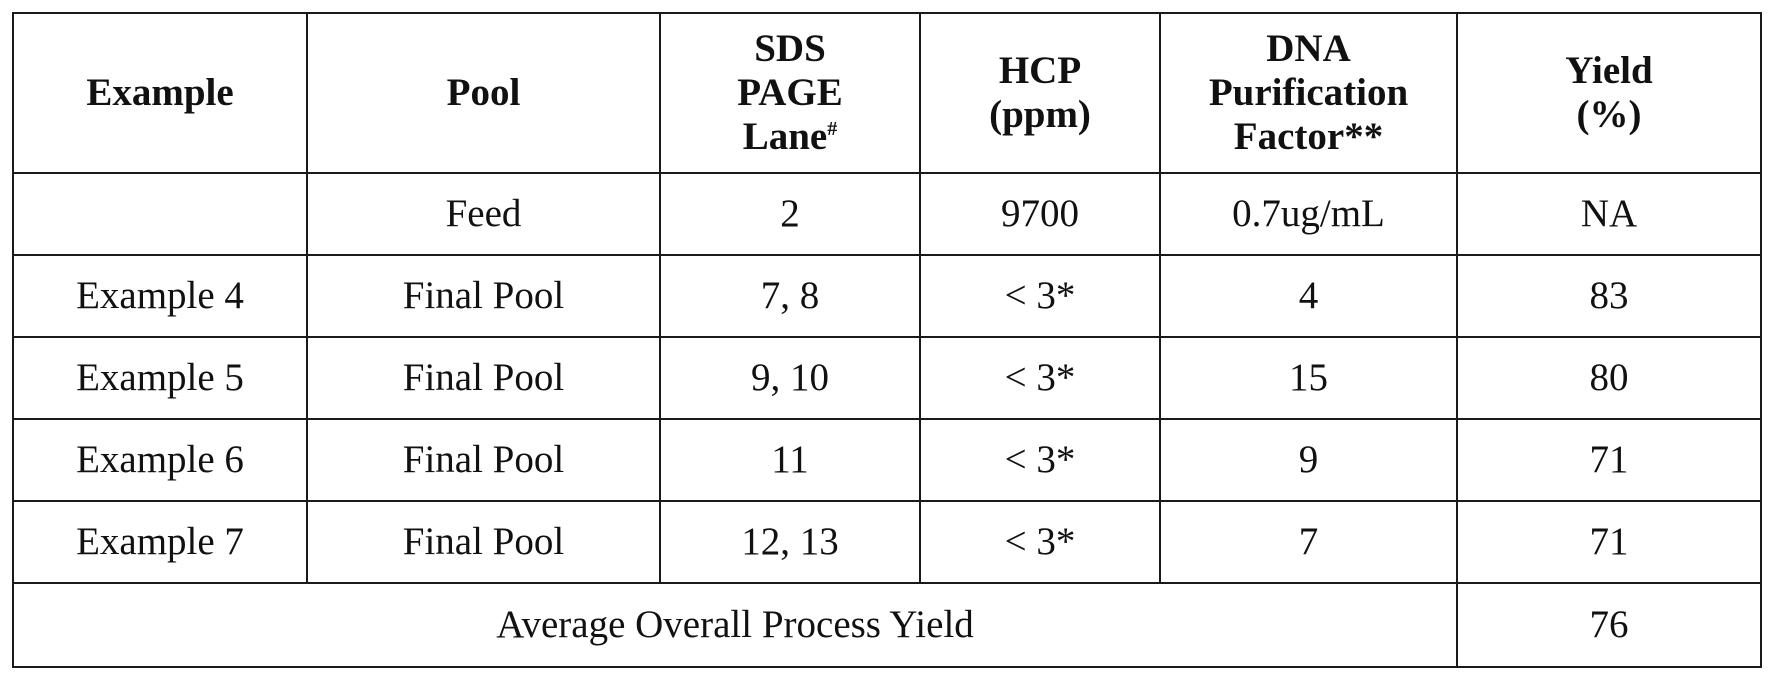 The width and height of the screenshot is (1771, 689). Describe the element at coordinates (160, 93) in the screenshot. I see `header-example: Example` at that location.